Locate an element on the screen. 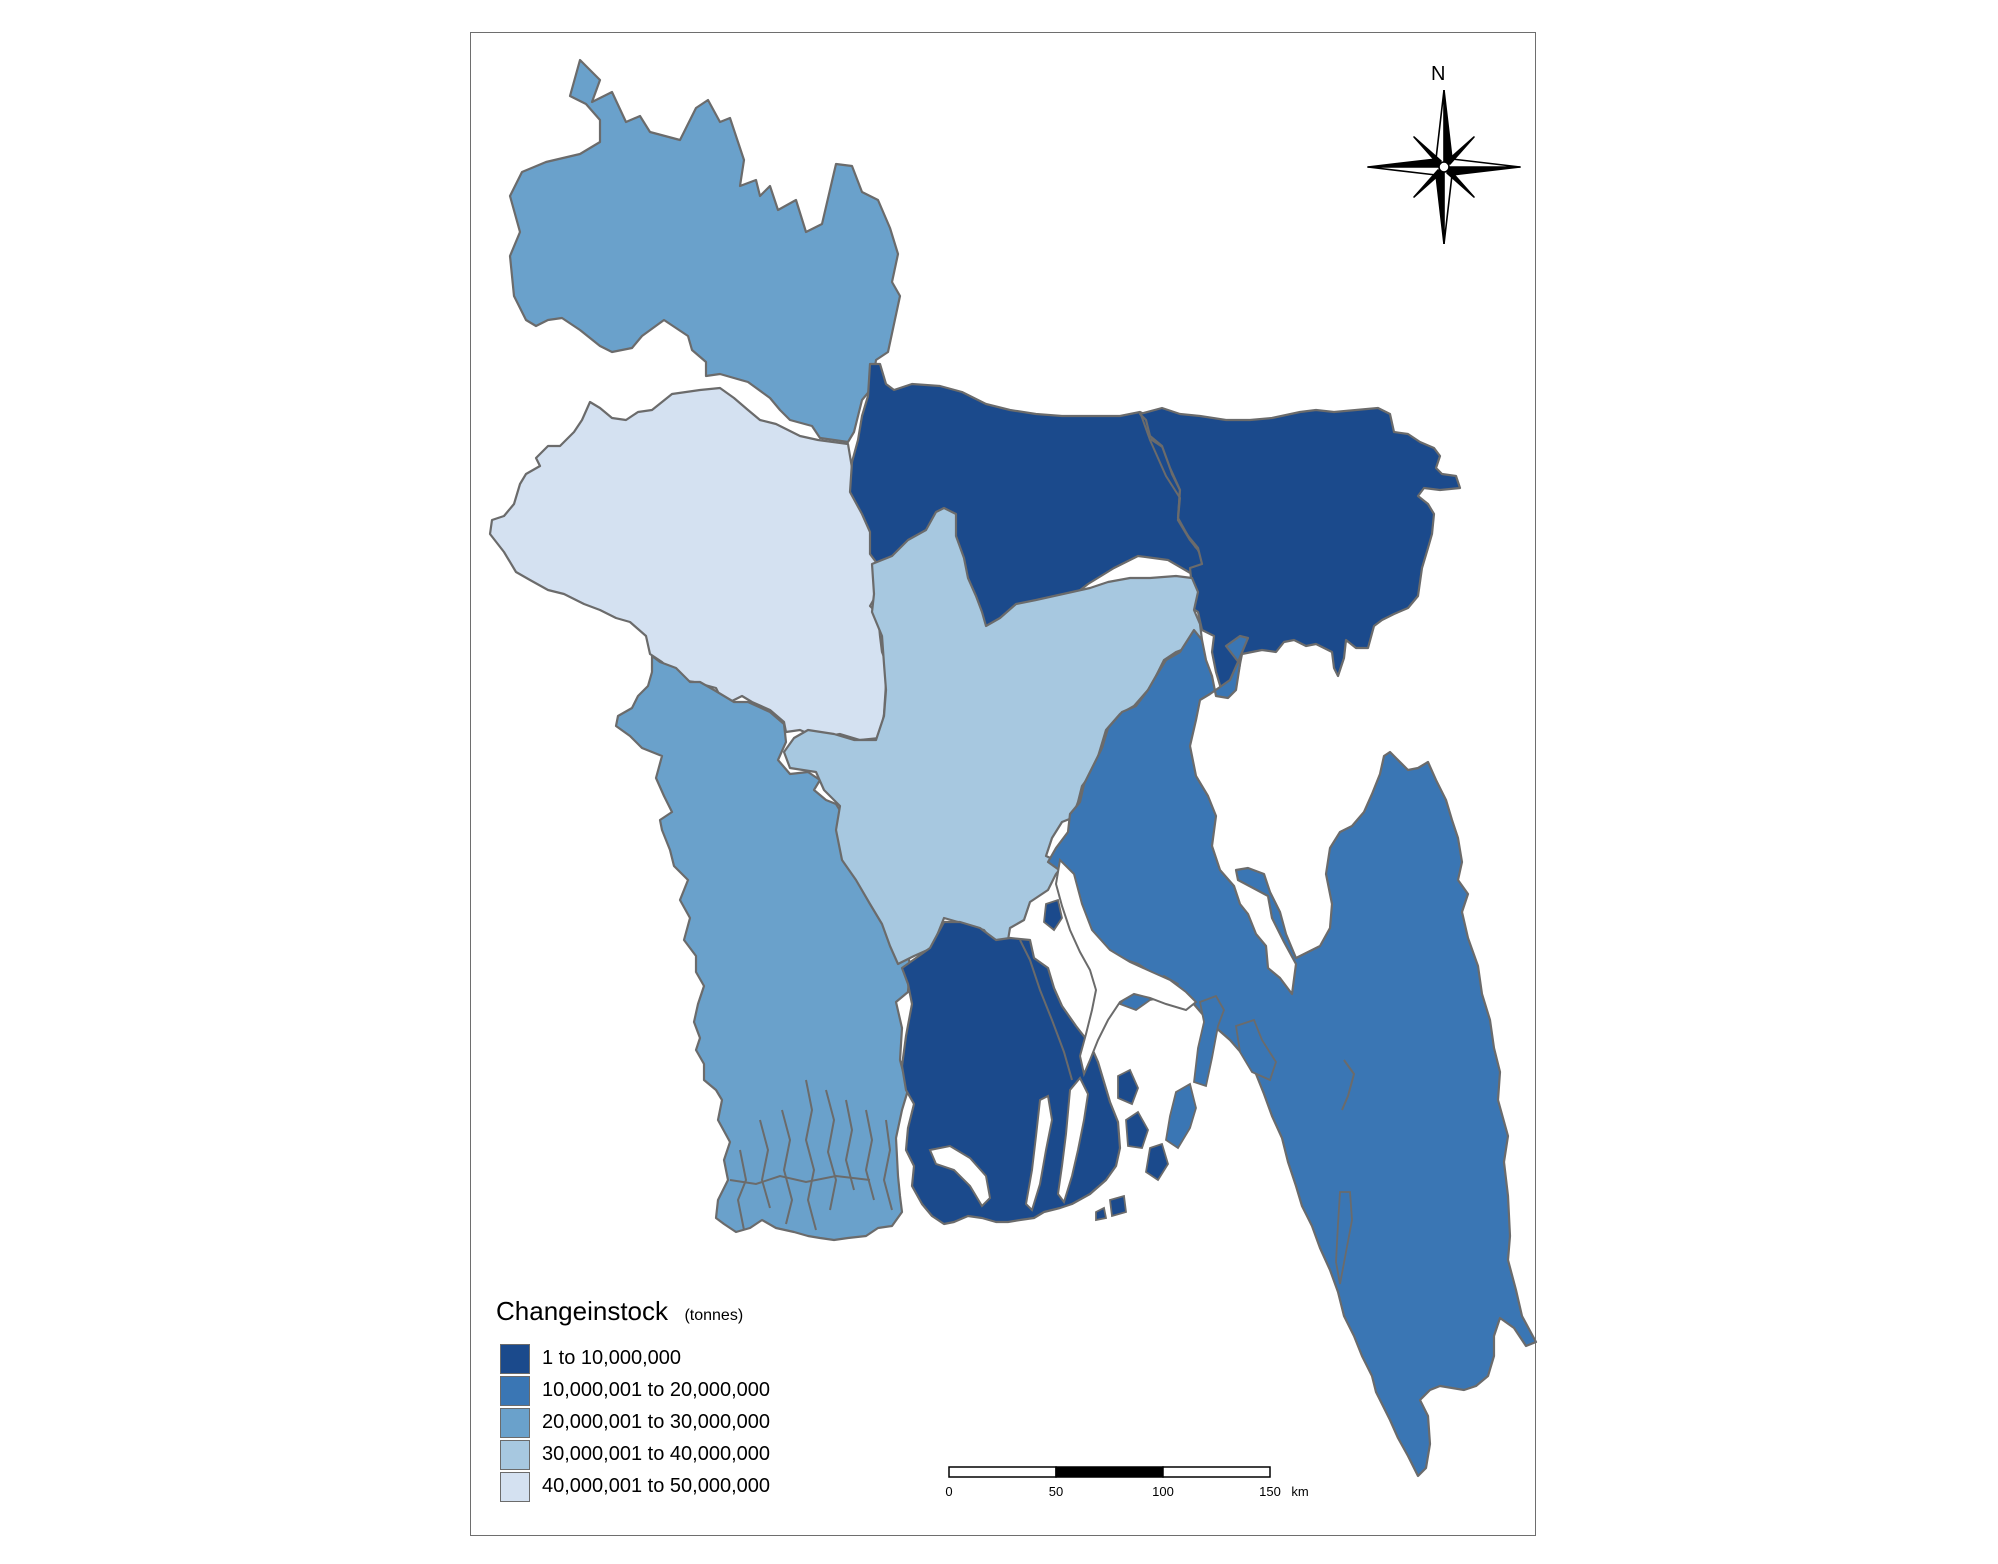 The width and height of the screenshot is (1998, 1564). scale-bar is located at coordinates (1109, 1472).